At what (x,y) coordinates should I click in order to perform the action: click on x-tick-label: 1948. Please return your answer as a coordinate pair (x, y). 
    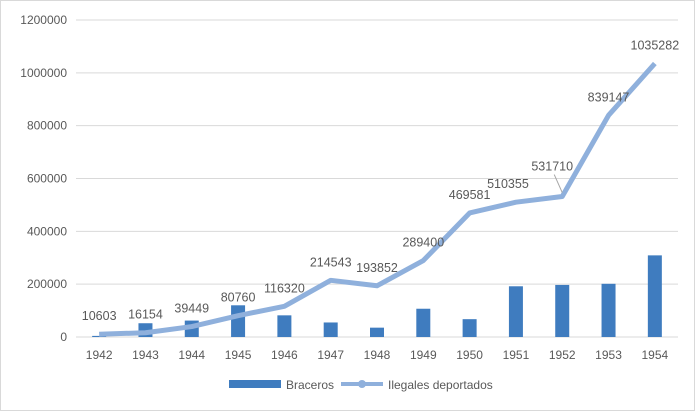
    Looking at the image, I should click on (377, 355).